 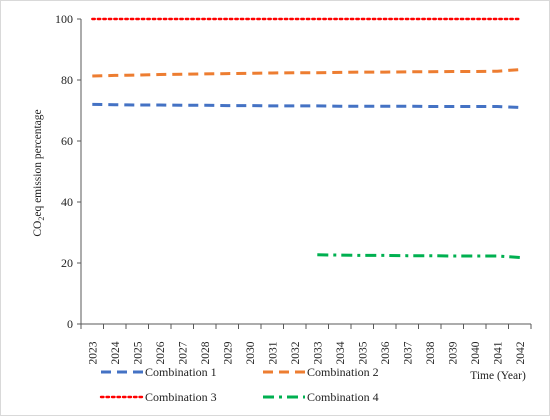 I want to click on y-axis-title-part: CO, so click(x=38, y=229).